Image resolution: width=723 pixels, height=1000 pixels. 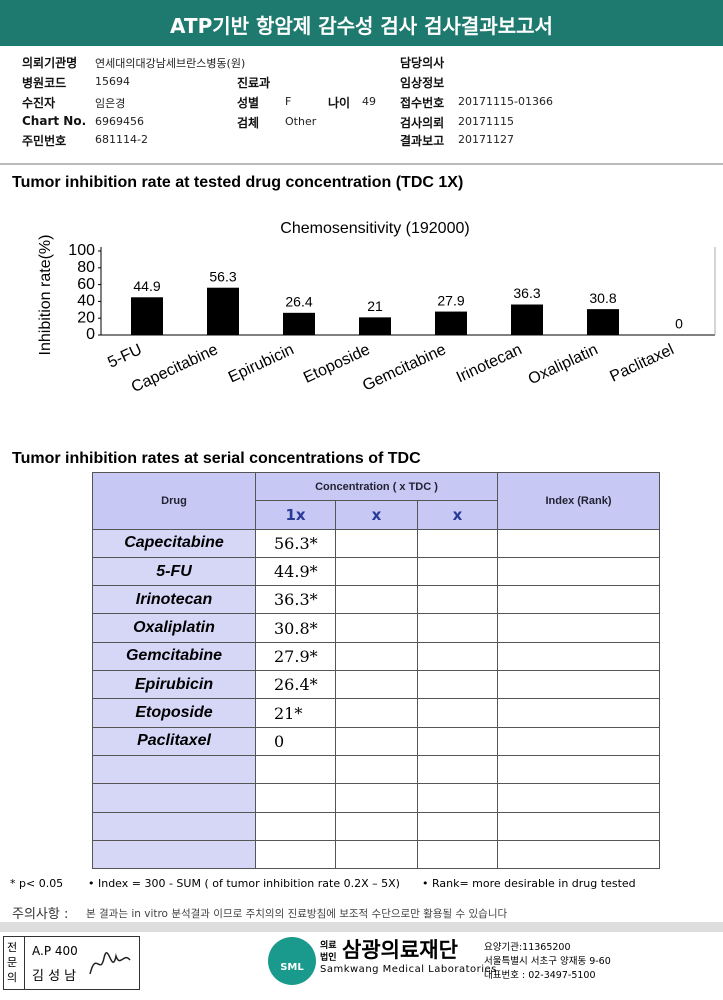 What do you see at coordinates (295, 571) in the screenshot?
I see `table-cell: 44.9*` at bounding box center [295, 571].